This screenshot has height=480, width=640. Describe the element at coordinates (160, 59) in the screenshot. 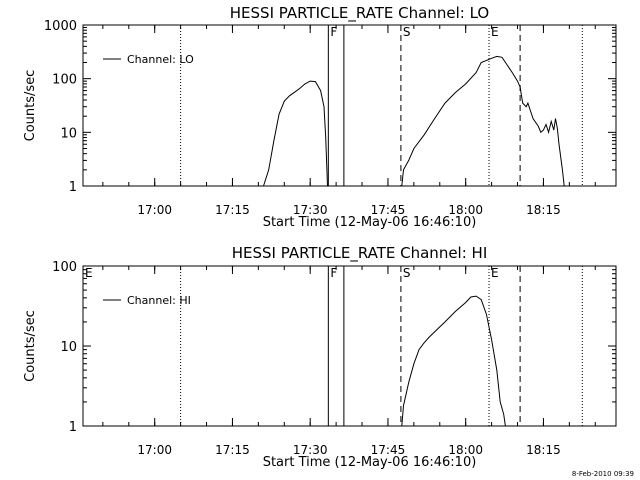

I see `legend-label: Channel: LO` at that location.